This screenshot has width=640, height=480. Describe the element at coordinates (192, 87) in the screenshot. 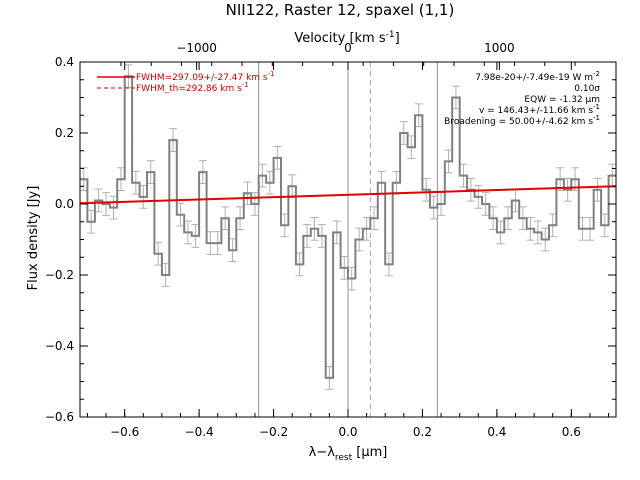

I see `legend-label-fwhm-th: FWHM_th=292.86 km s-1` at that location.